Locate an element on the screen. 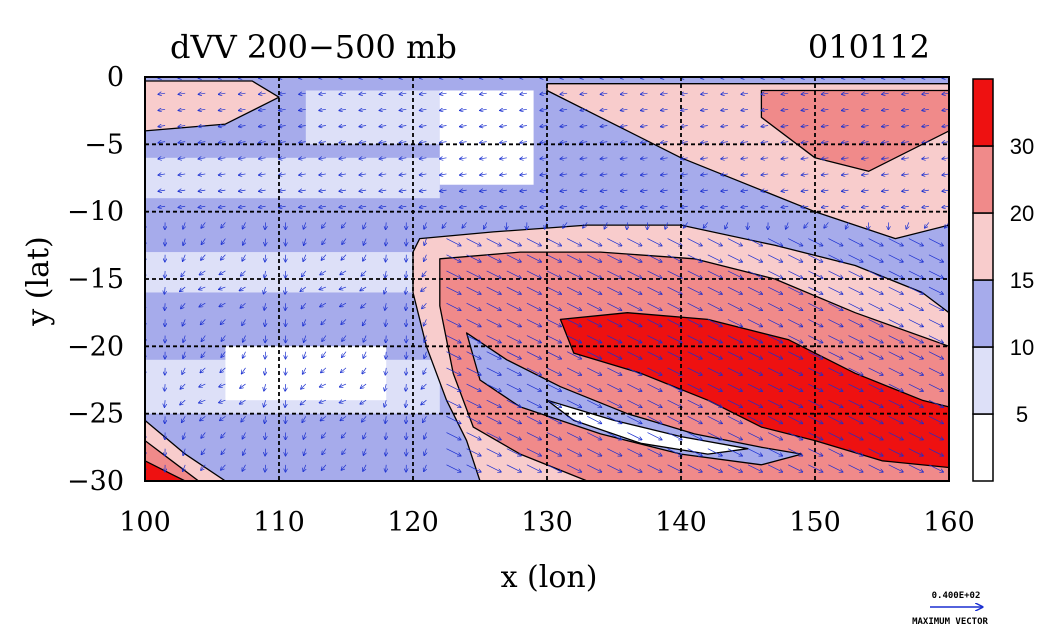  x-tick-label: 110 is located at coordinates (279, 522).